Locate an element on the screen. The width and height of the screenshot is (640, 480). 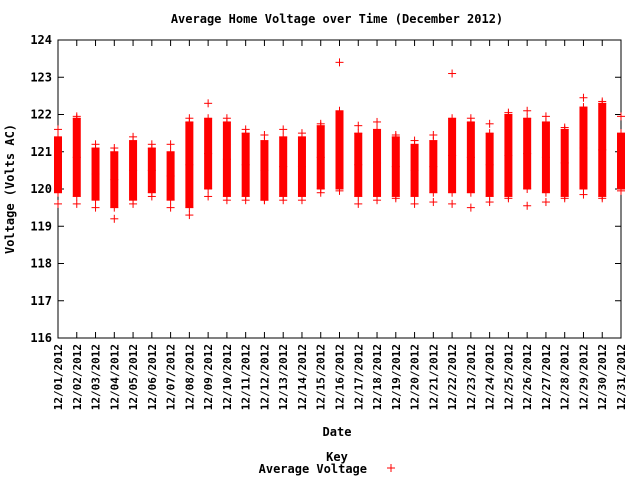
x-tick-label: 12/17/2012 is located at coordinates (358, 377).